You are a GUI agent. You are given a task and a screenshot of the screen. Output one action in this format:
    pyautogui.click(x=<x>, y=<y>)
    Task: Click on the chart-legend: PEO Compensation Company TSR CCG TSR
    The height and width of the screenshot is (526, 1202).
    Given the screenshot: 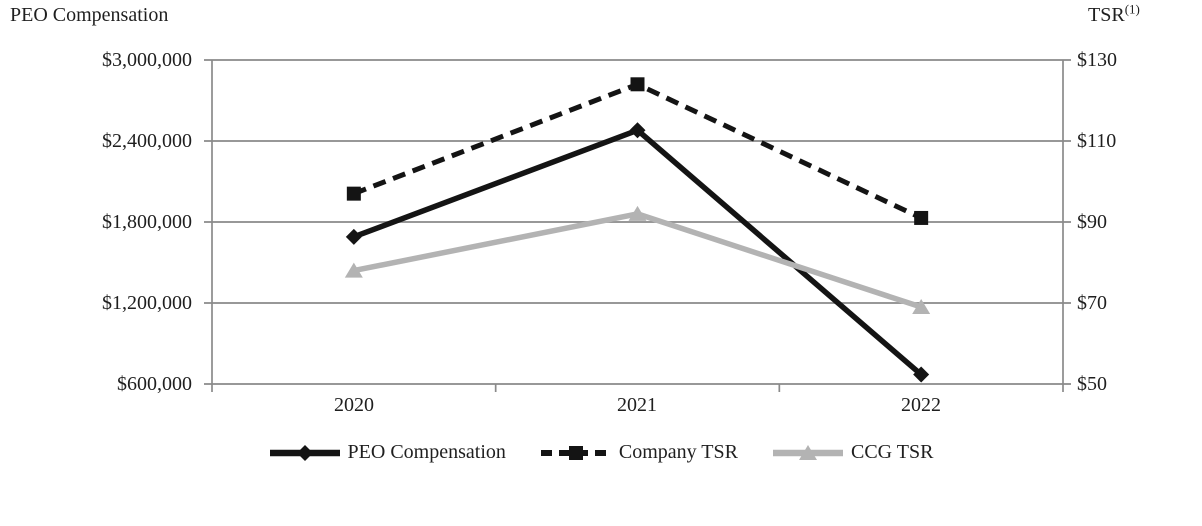 What is the action you would take?
    pyautogui.click(x=601, y=452)
    